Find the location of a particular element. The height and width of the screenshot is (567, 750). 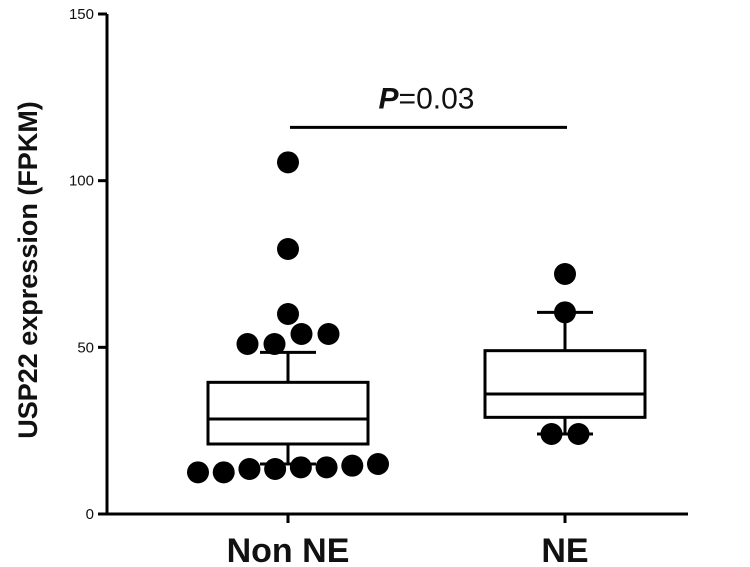

significance-annotation: P=0.03 is located at coordinates (428, 105).